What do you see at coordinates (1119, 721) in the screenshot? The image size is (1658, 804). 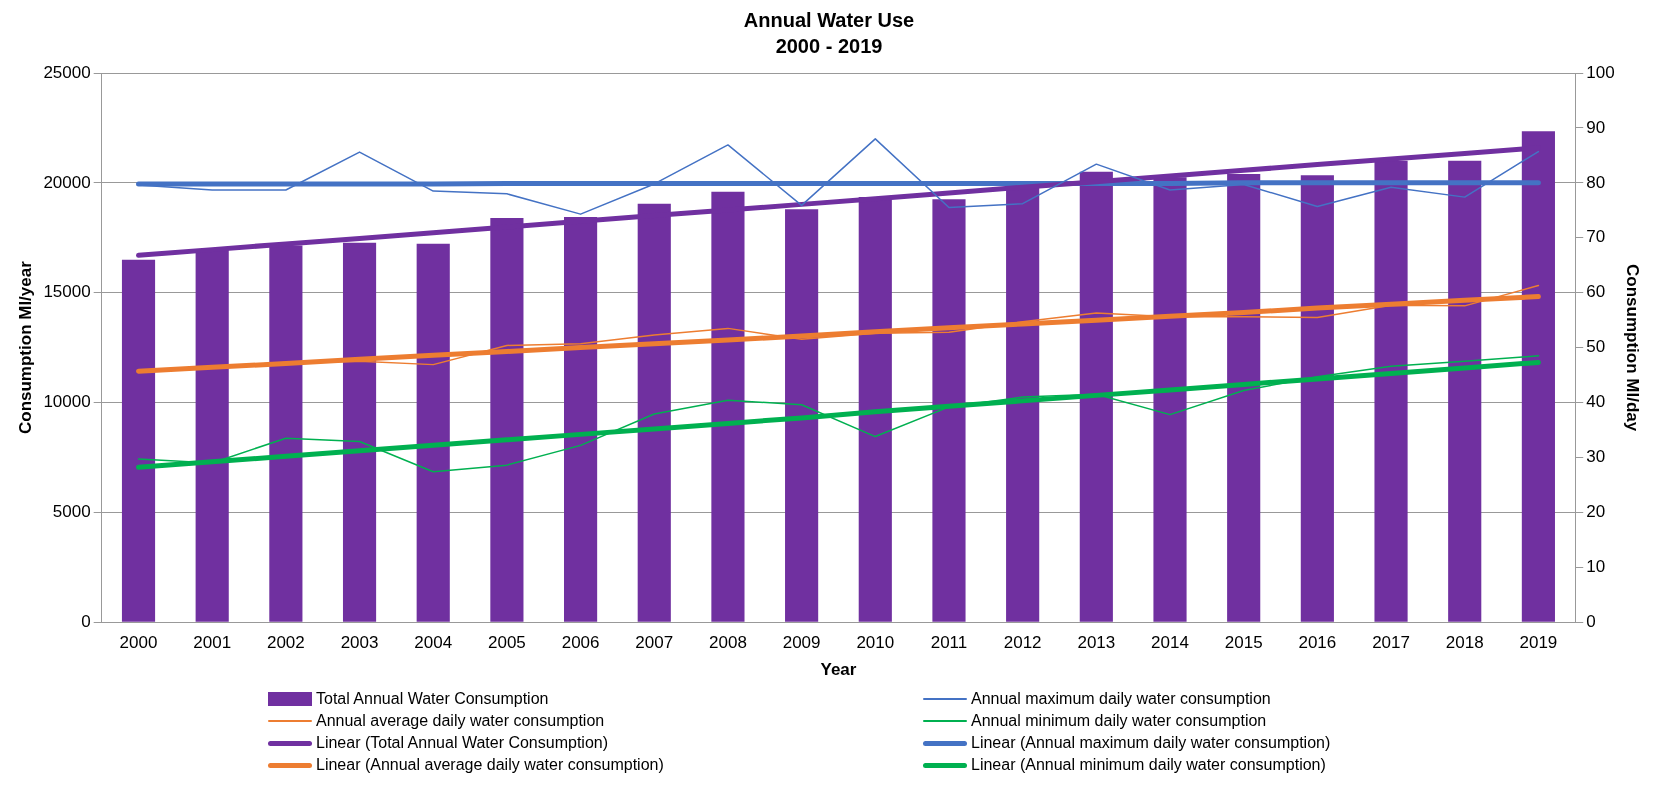 I see `legend-label: Annual minimum daily water consumption` at bounding box center [1119, 721].